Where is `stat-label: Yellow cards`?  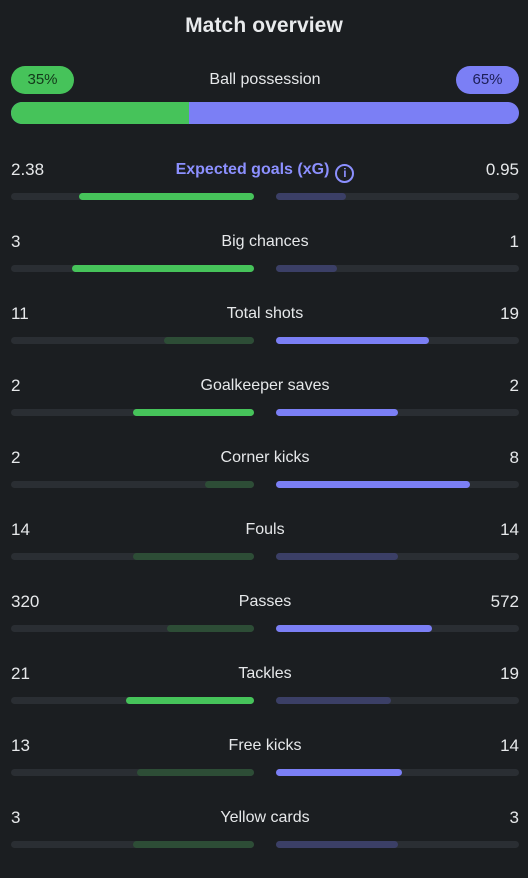
stat-label: Yellow cards is located at coordinates (265, 817).